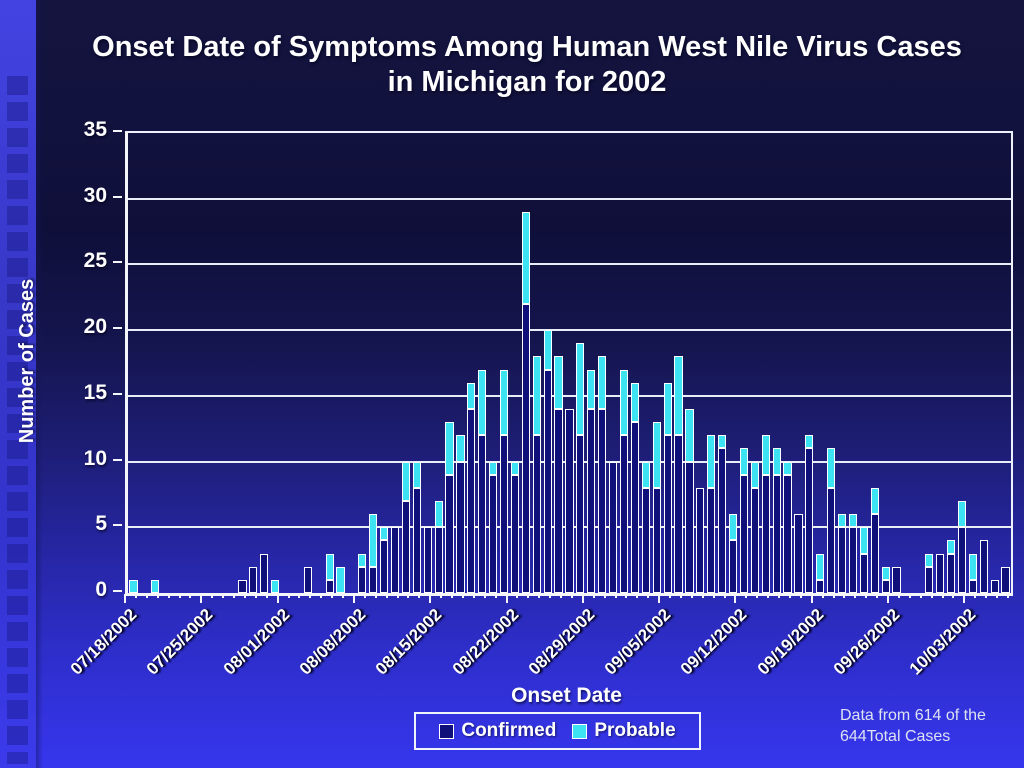 The image size is (1024, 768). I want to click on legend-label-confirmed: Confirmed, so click(509, 730).